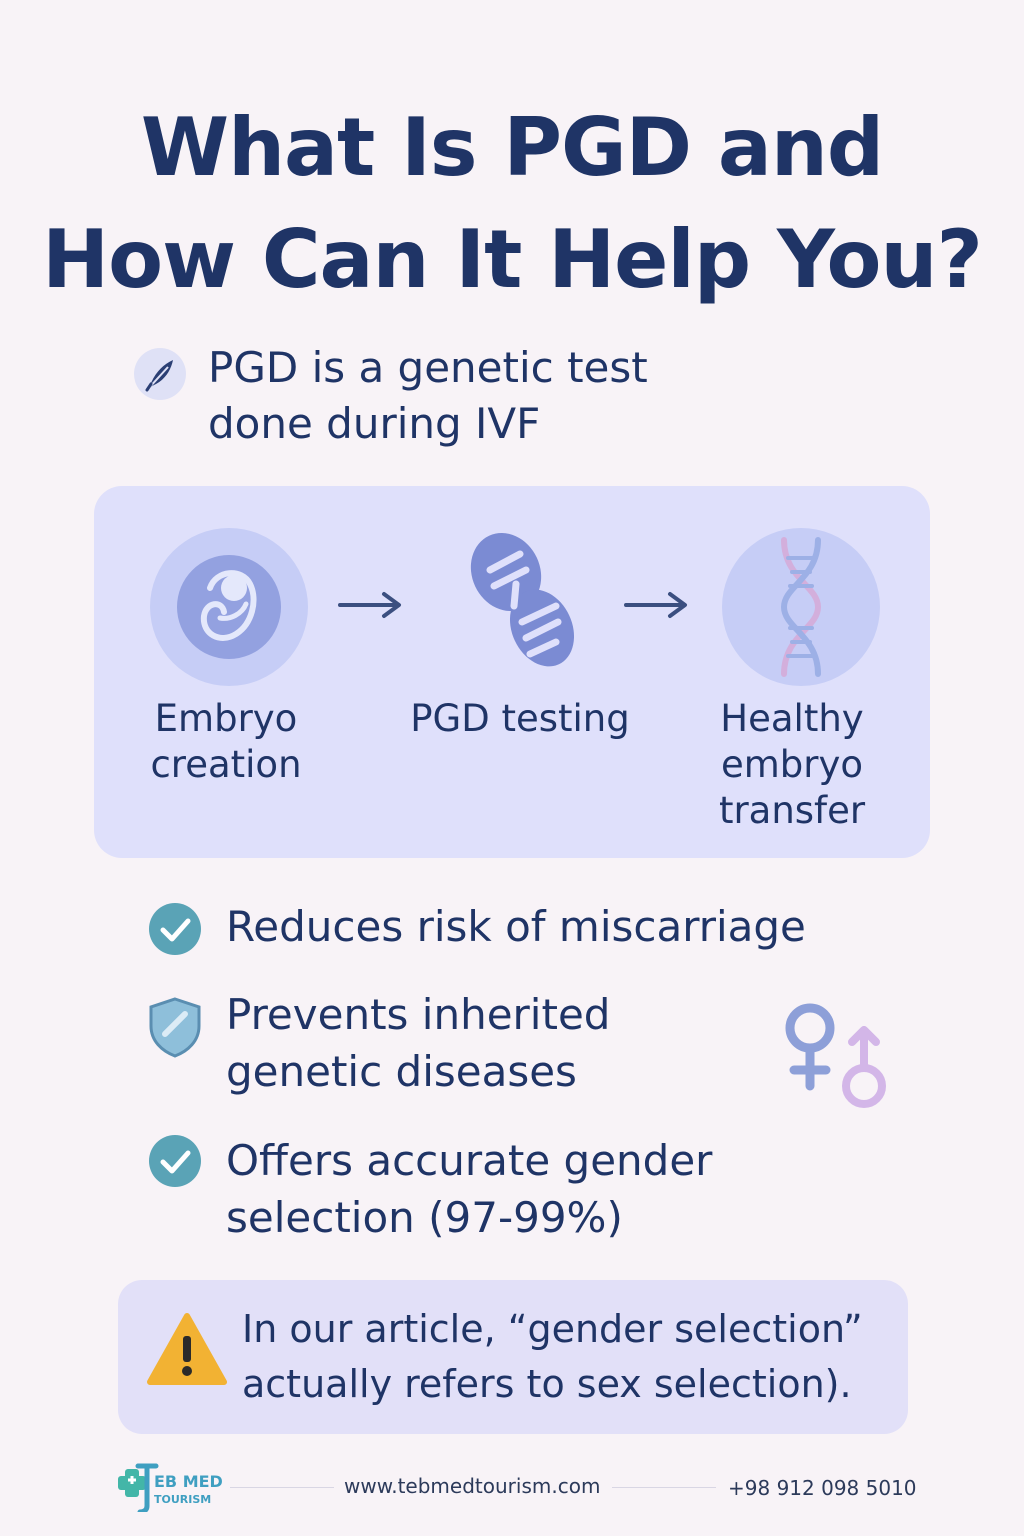  Describe the element at coordinates (792, 810) in the screenshot. I see `step-label-line: transfer` at that location.